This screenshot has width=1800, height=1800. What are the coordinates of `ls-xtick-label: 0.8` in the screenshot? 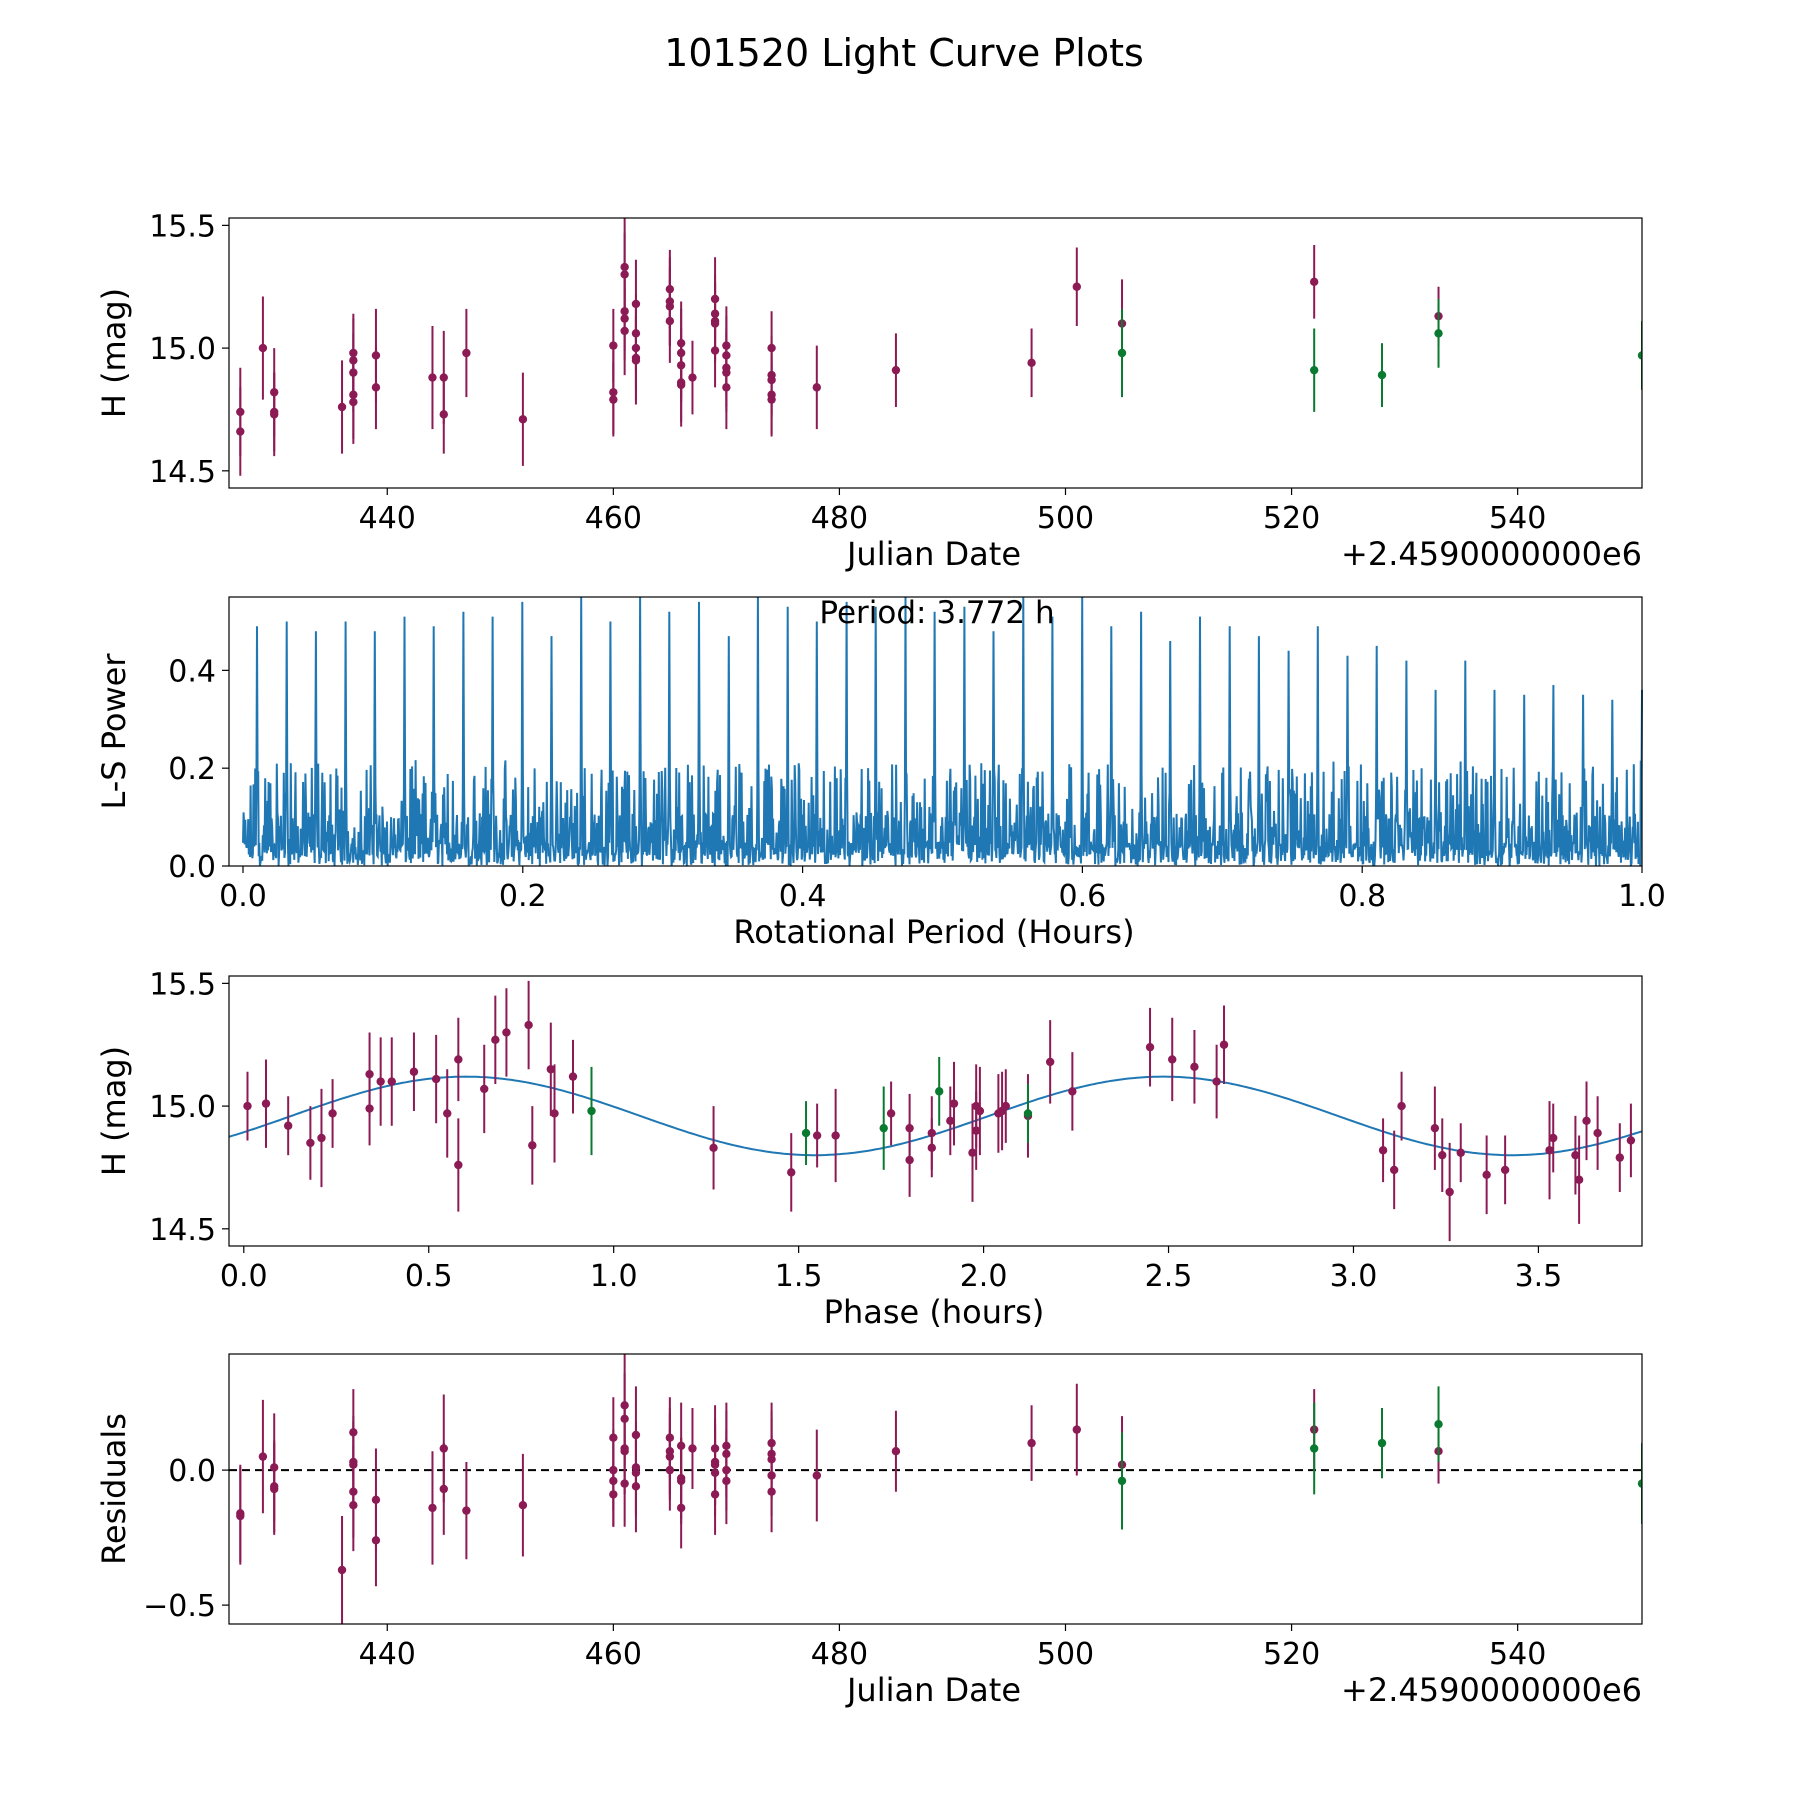 It's located at (1362, 896).